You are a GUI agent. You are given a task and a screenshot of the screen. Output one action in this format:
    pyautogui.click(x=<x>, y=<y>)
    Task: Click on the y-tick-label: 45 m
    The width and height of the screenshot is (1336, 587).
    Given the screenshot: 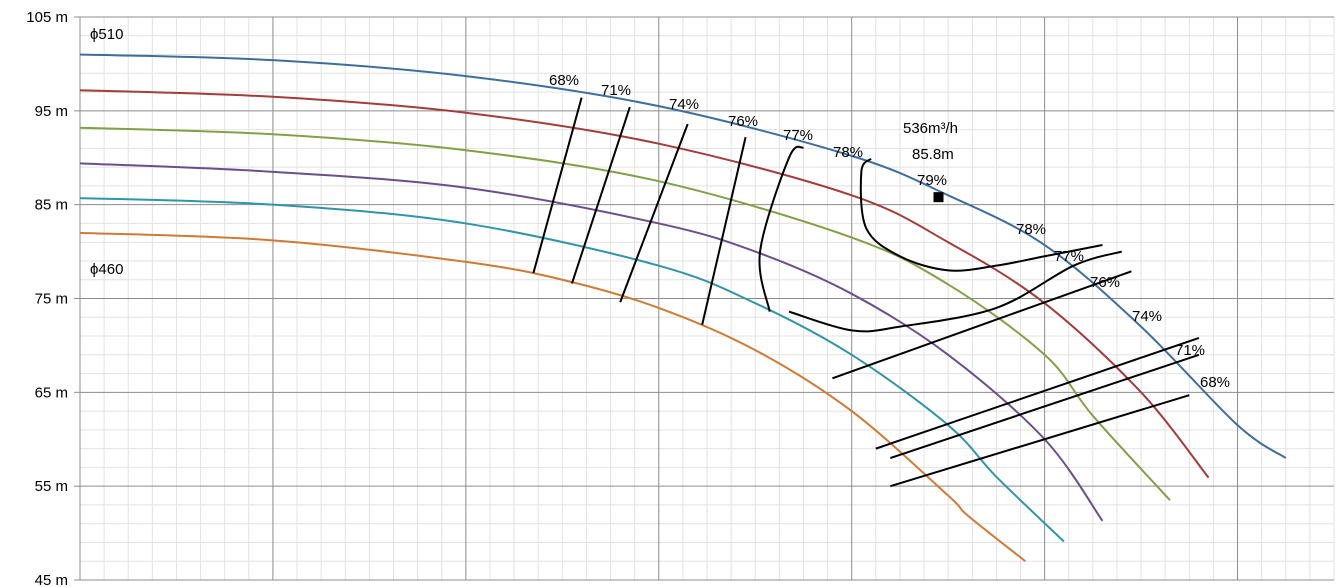 What is the action you would take?
    pyautogui.click(x=51, y=579)
    